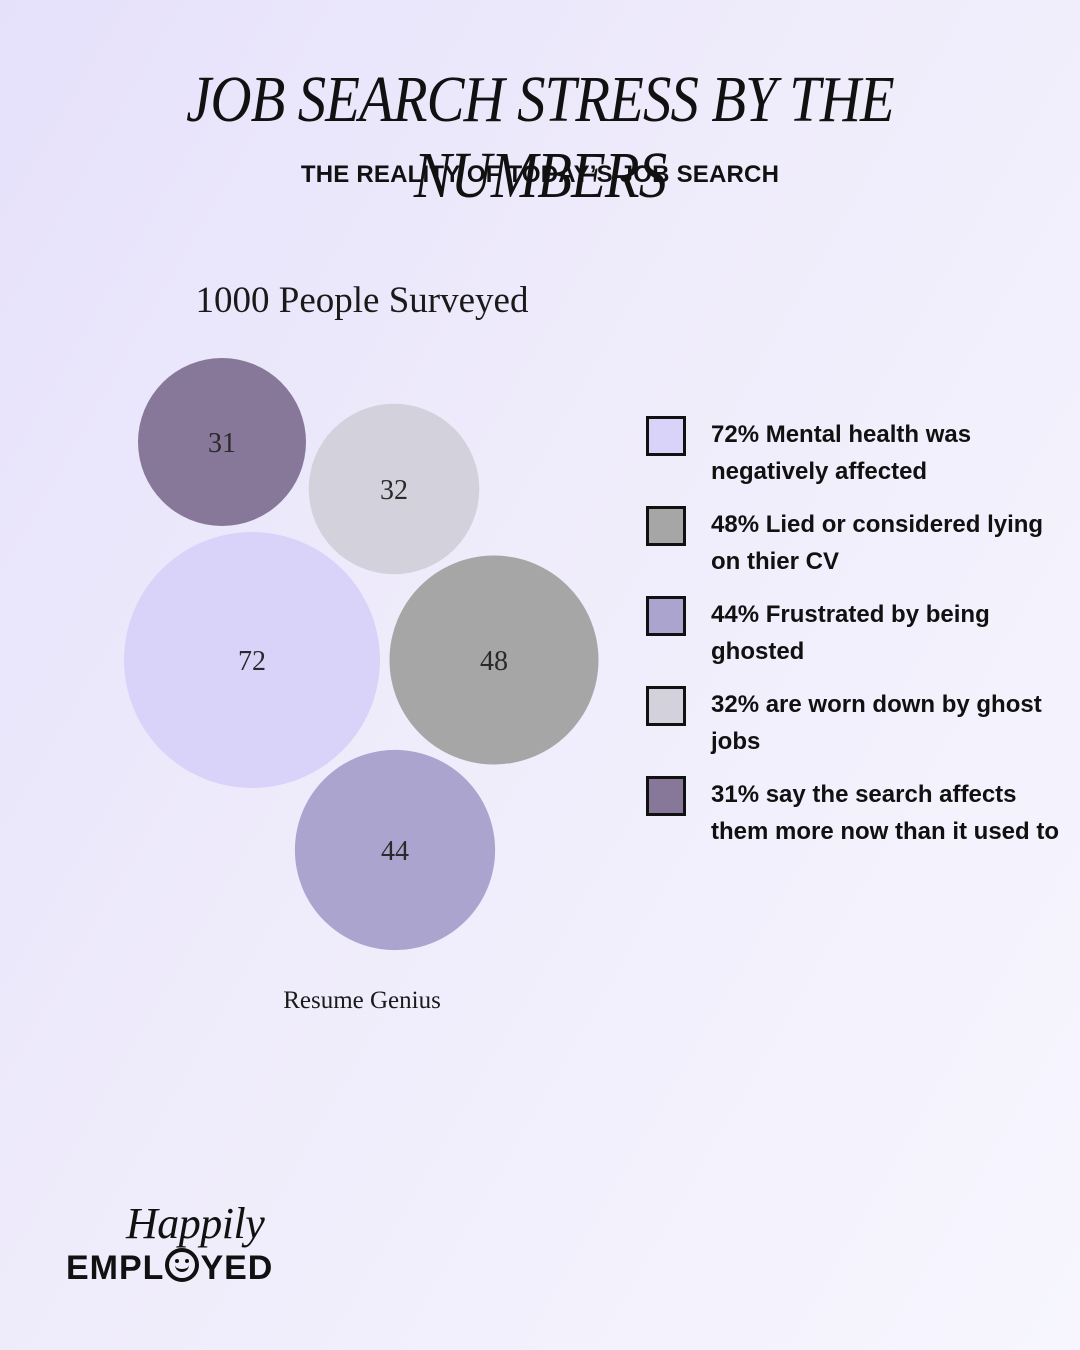  I want to click on bubble-label-48: 48, so click(494, 661).